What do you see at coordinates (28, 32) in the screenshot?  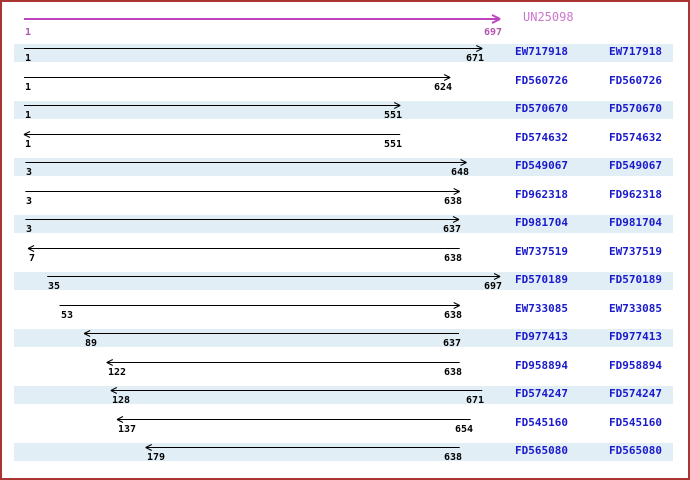 I see `contig-start-coord: 1` at bounding box center [28, 32].